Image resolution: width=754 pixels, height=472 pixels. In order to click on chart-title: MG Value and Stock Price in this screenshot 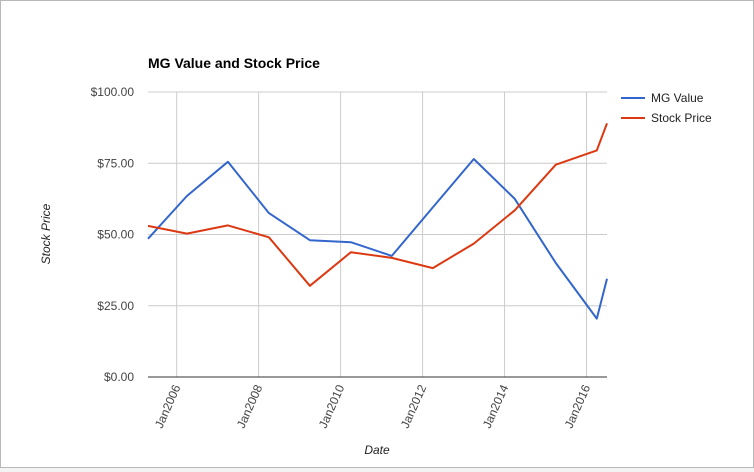, I will do `click(234, 63)`.